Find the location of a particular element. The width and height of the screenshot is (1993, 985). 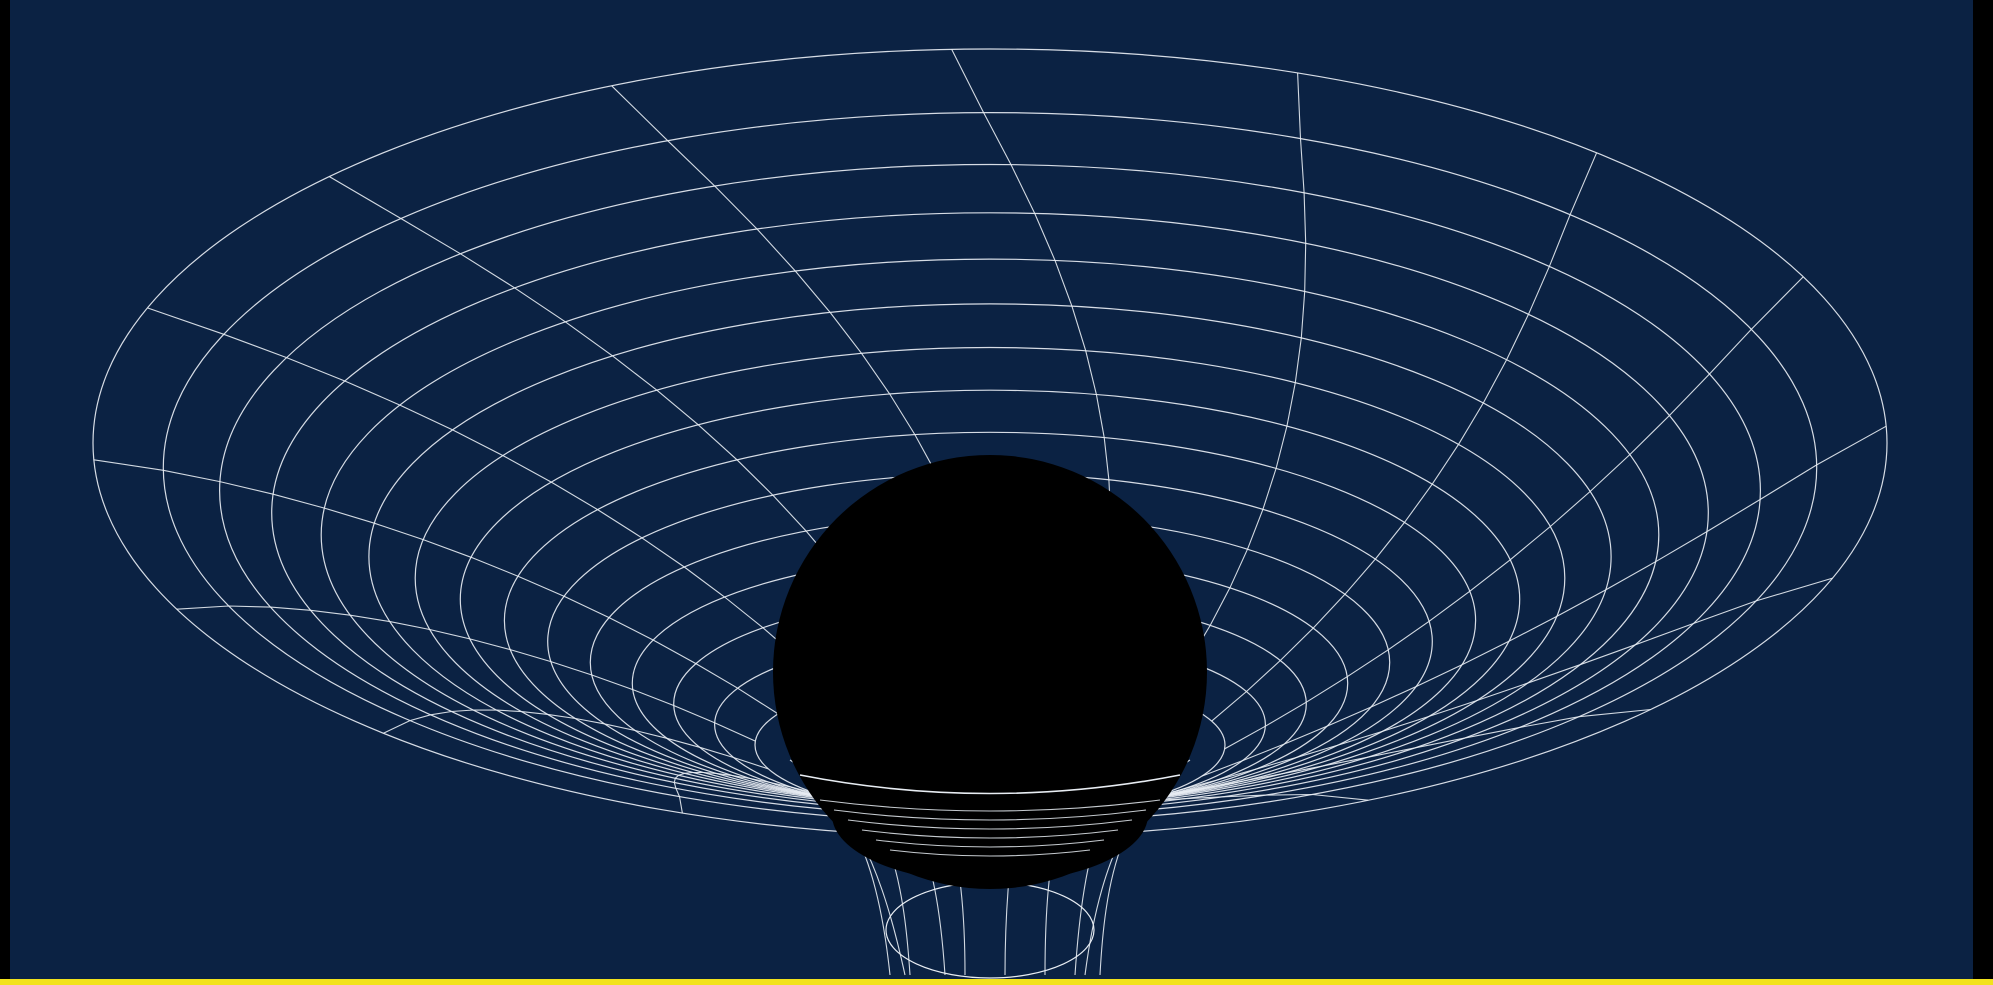

hole-rim is located at coordinates (990, 784).